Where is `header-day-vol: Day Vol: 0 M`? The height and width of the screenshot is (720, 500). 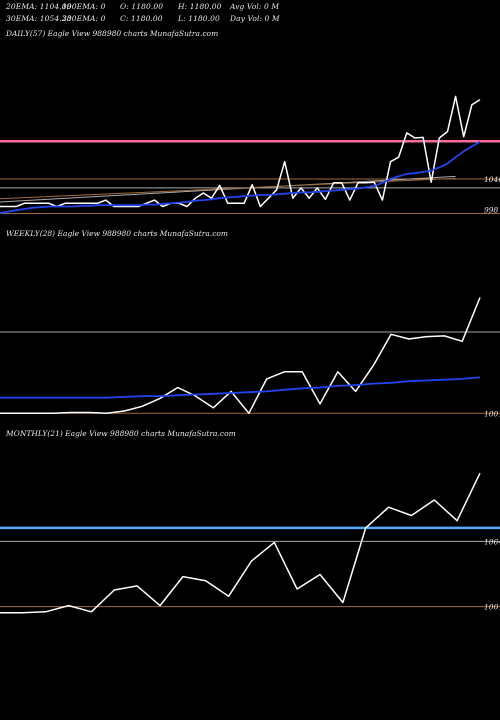
header-day-vol: Day Vol: 0 M is located at coordinates (255, 18).